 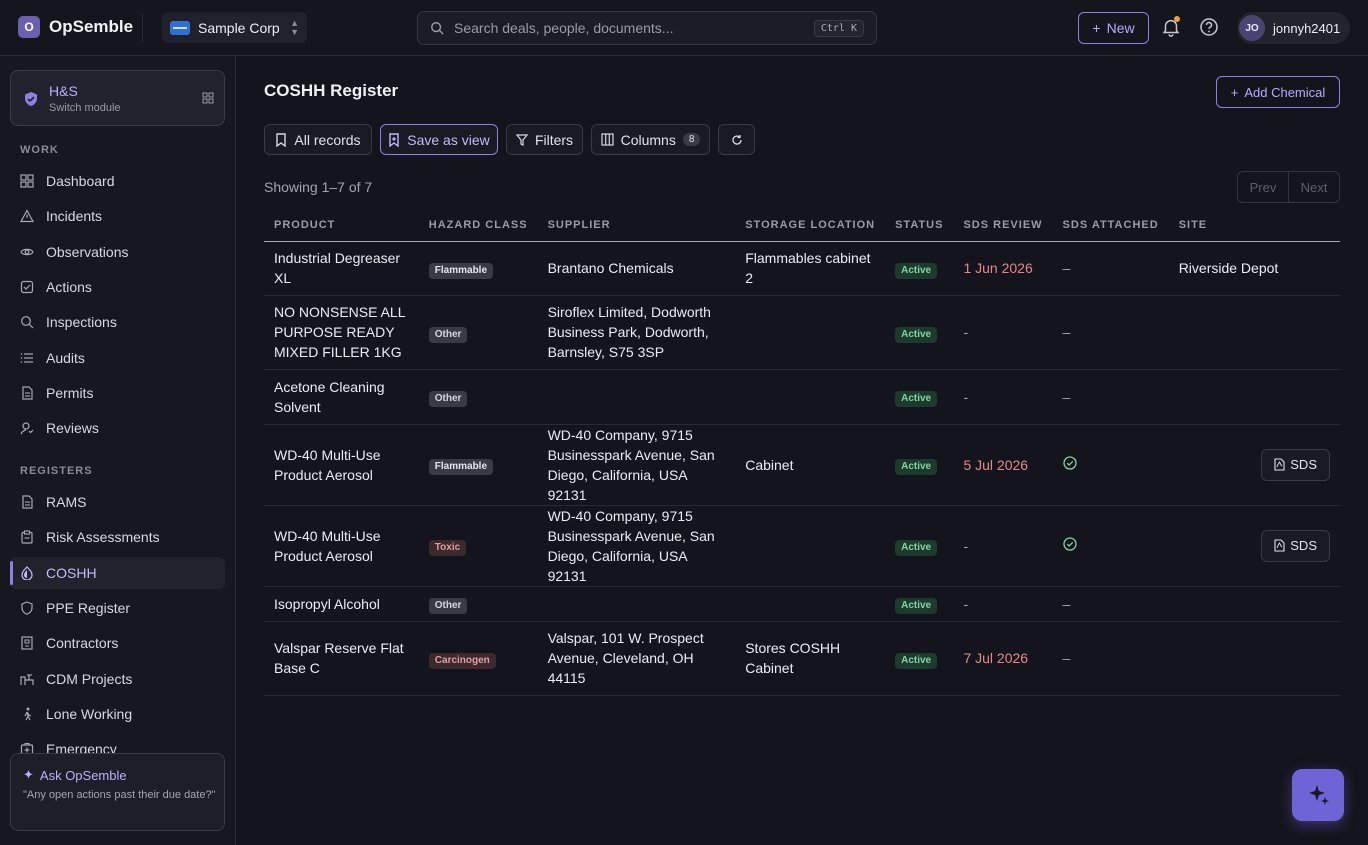 I want to click on column-header: STATUS, so click(x=919, y=225).